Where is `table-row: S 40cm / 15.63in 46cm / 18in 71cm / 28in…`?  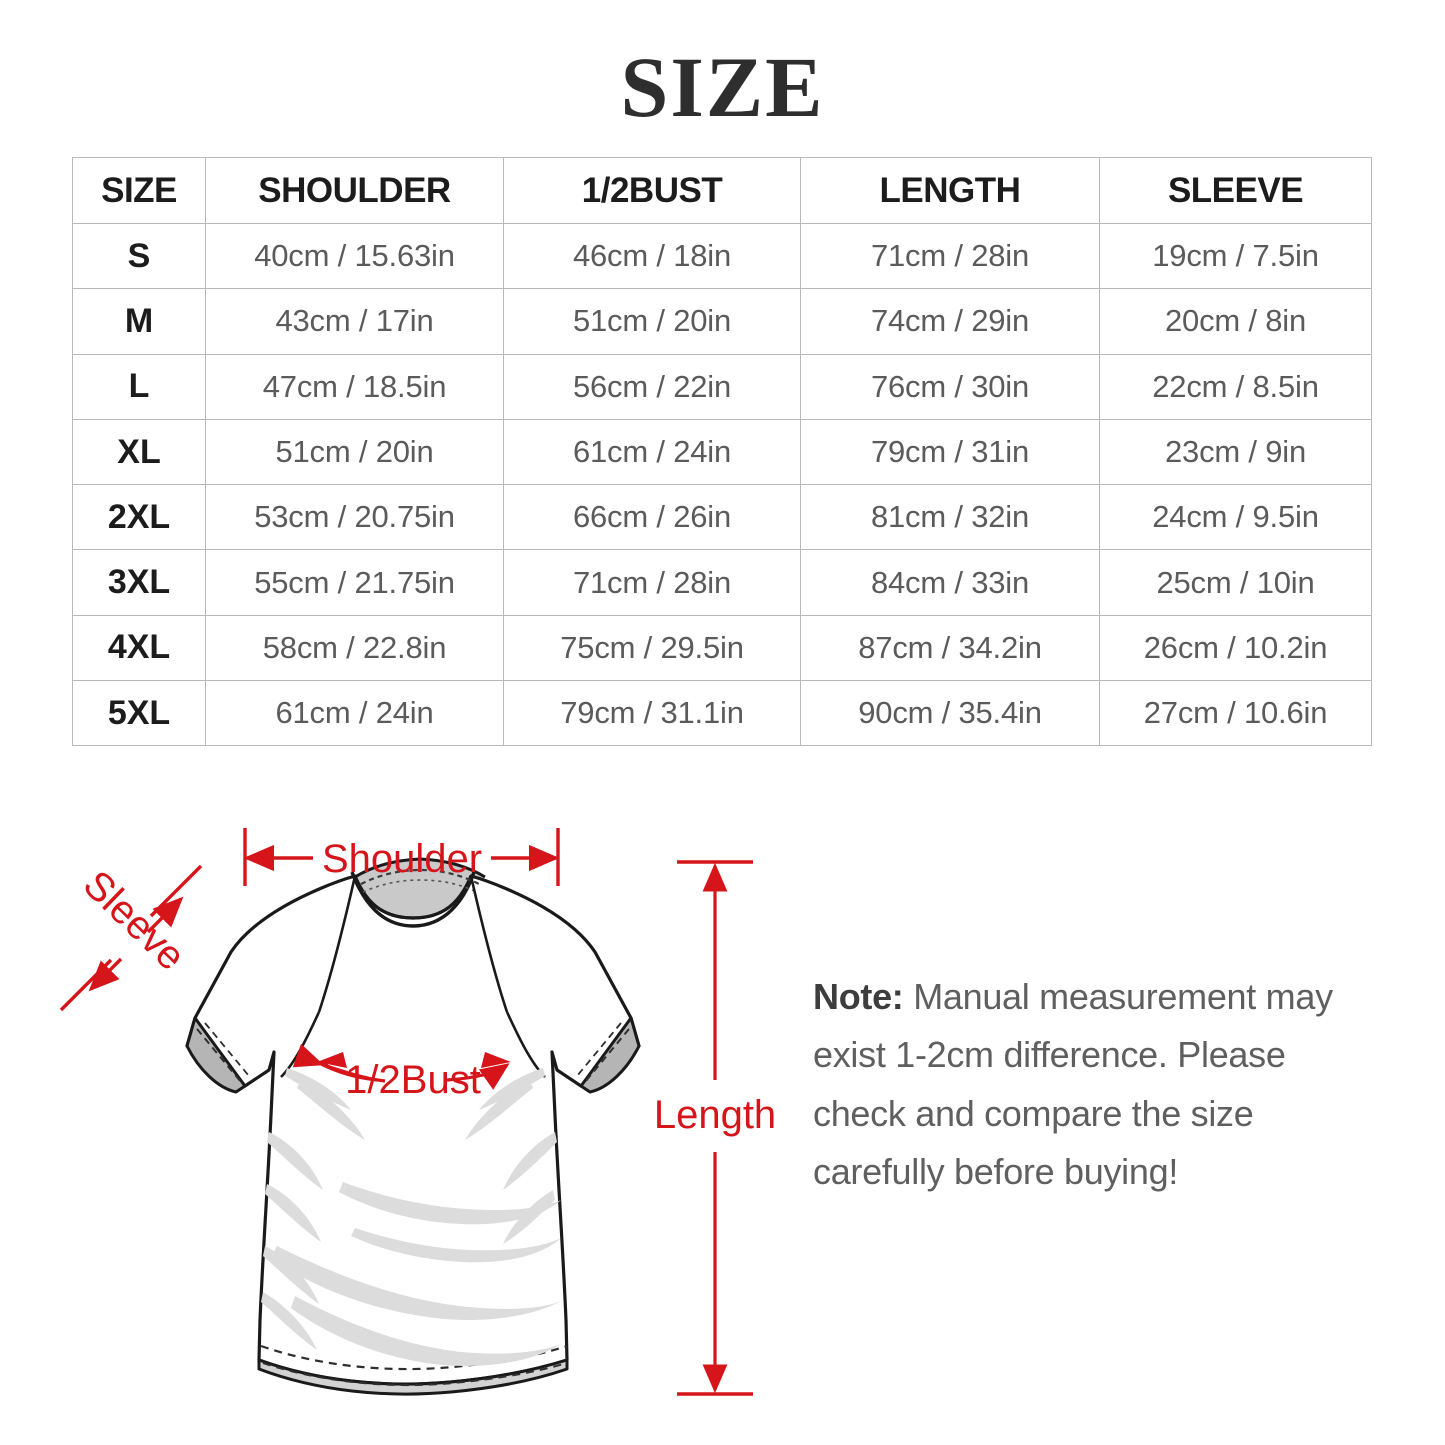 table-row: S 40cm / 15.63in 46cm / 18in 71cm / 28in… is located at coordinates (722, 256).